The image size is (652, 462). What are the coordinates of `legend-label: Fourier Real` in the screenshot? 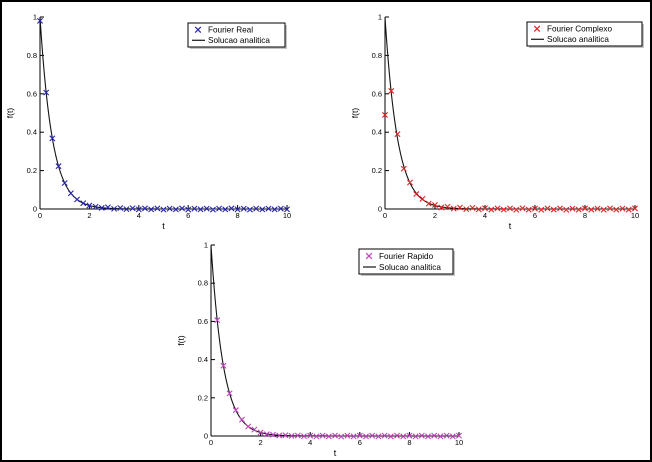 It's located at (230, 30).